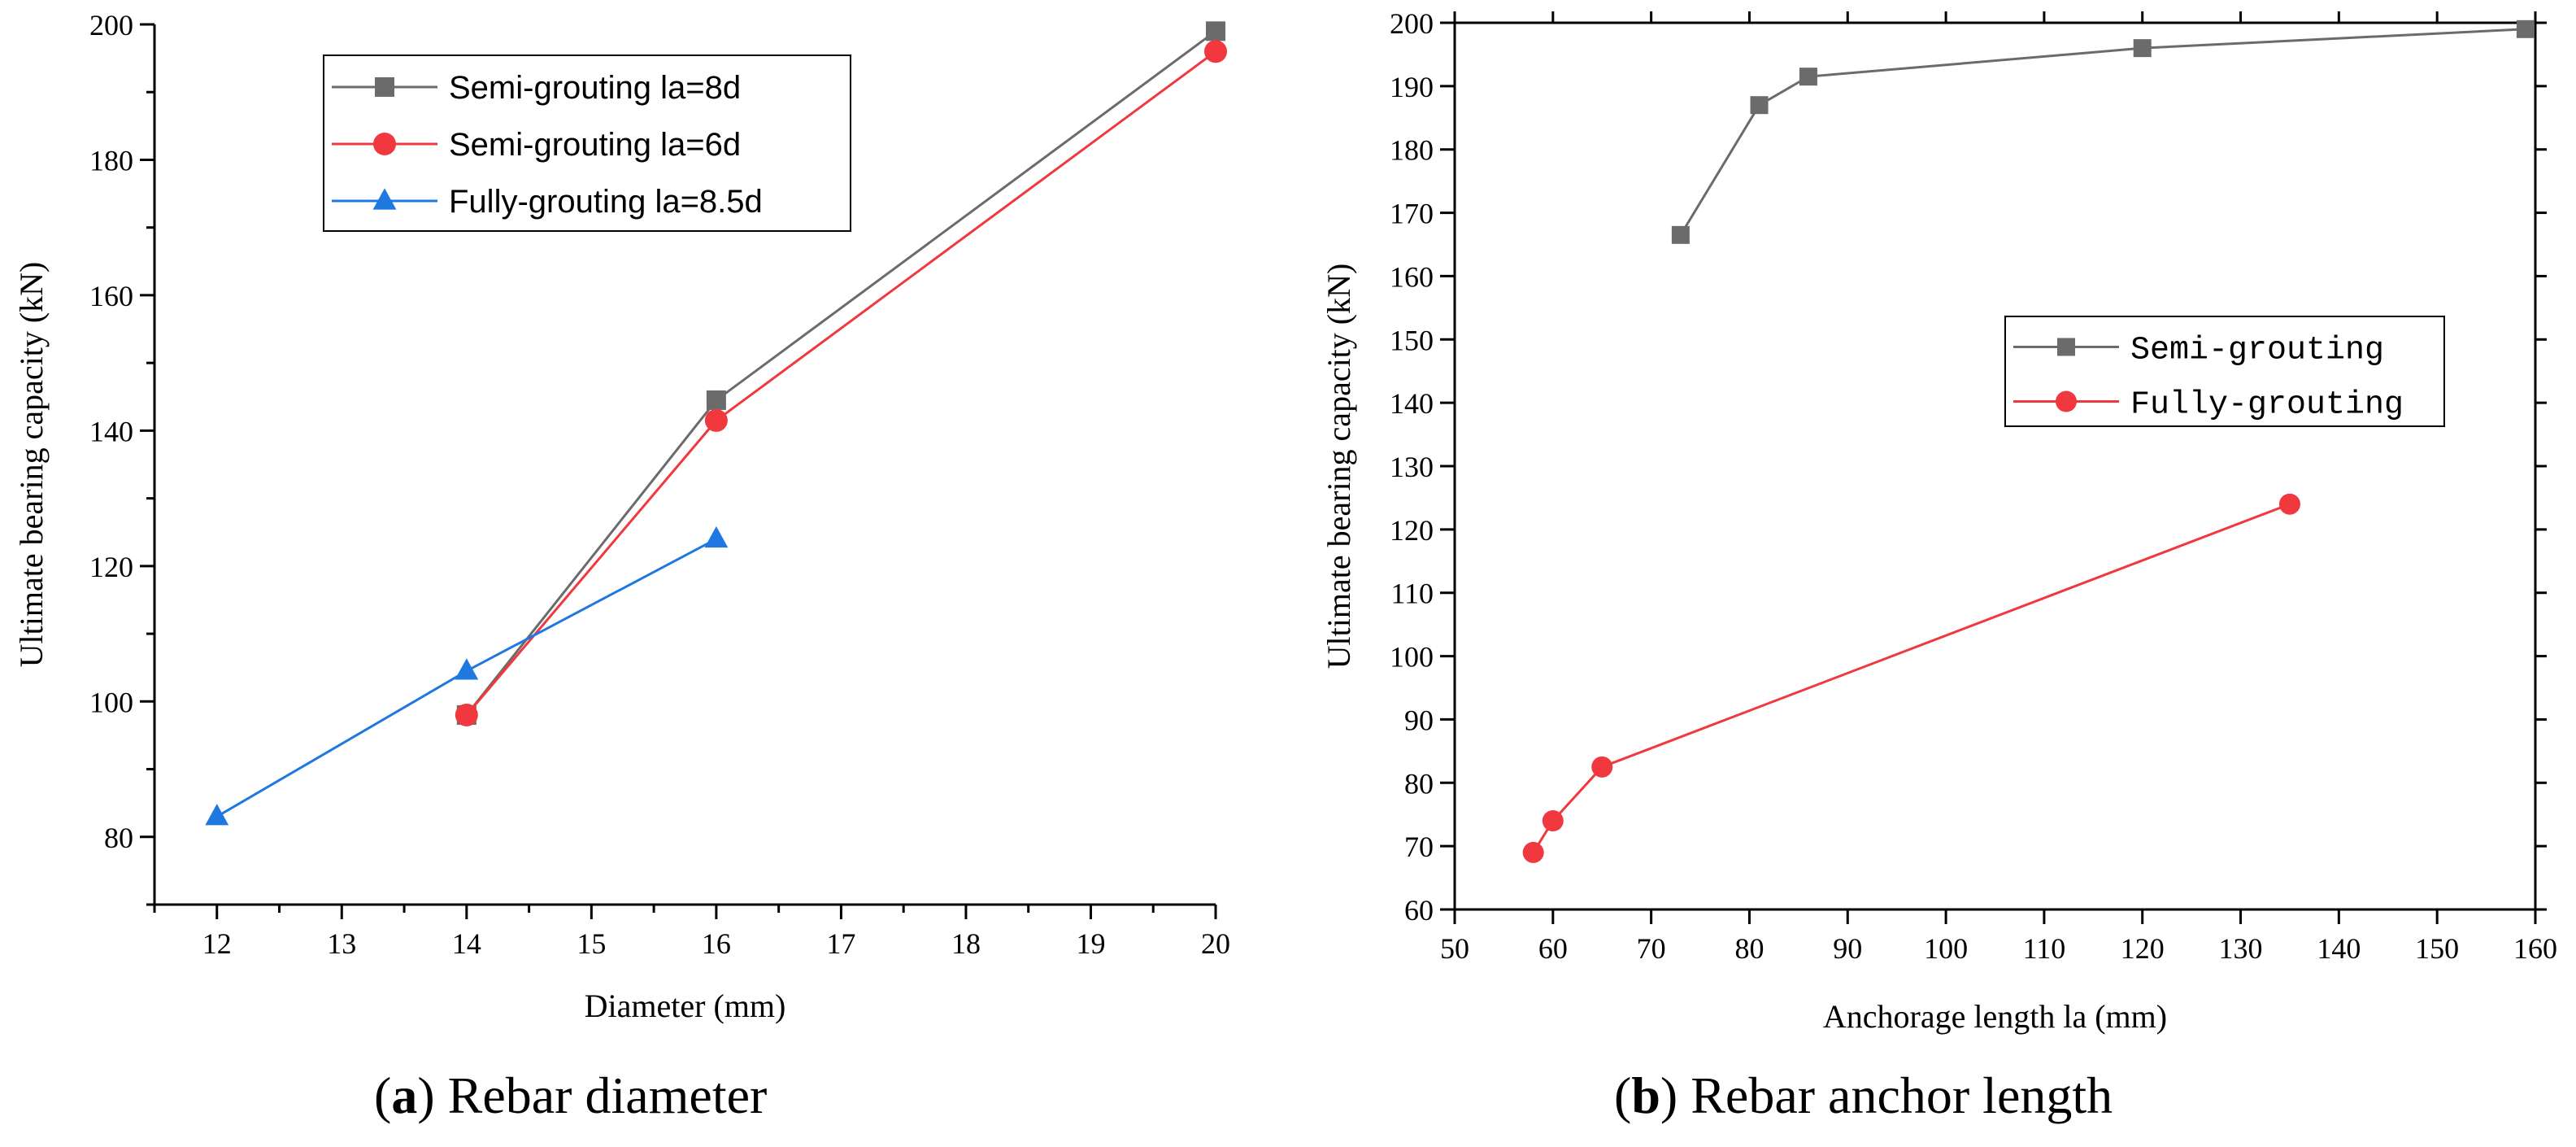 This screenshot has height=1147, width=2576. What do you see at coordinates (717, 943) in the screenshot?
I see `x-tick-label: 16` at bounding box center [717, 943].